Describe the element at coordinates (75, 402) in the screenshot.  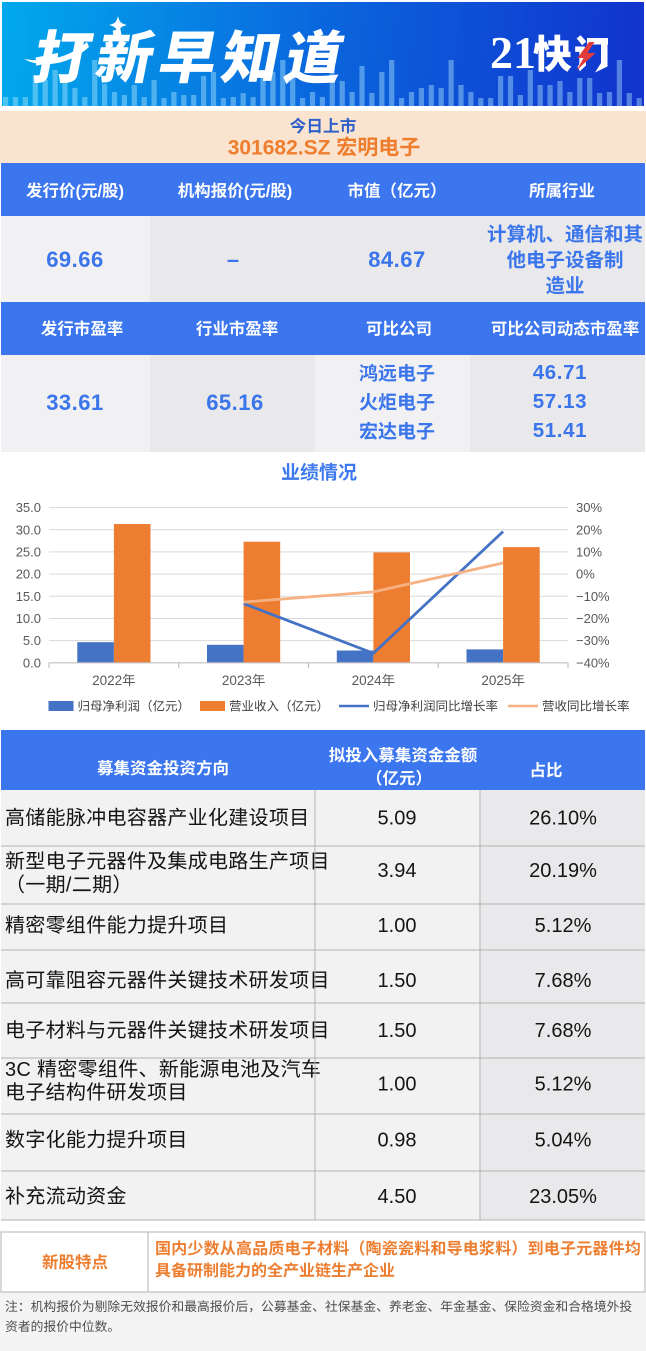
I see `svg-text: 33.61` at that location.